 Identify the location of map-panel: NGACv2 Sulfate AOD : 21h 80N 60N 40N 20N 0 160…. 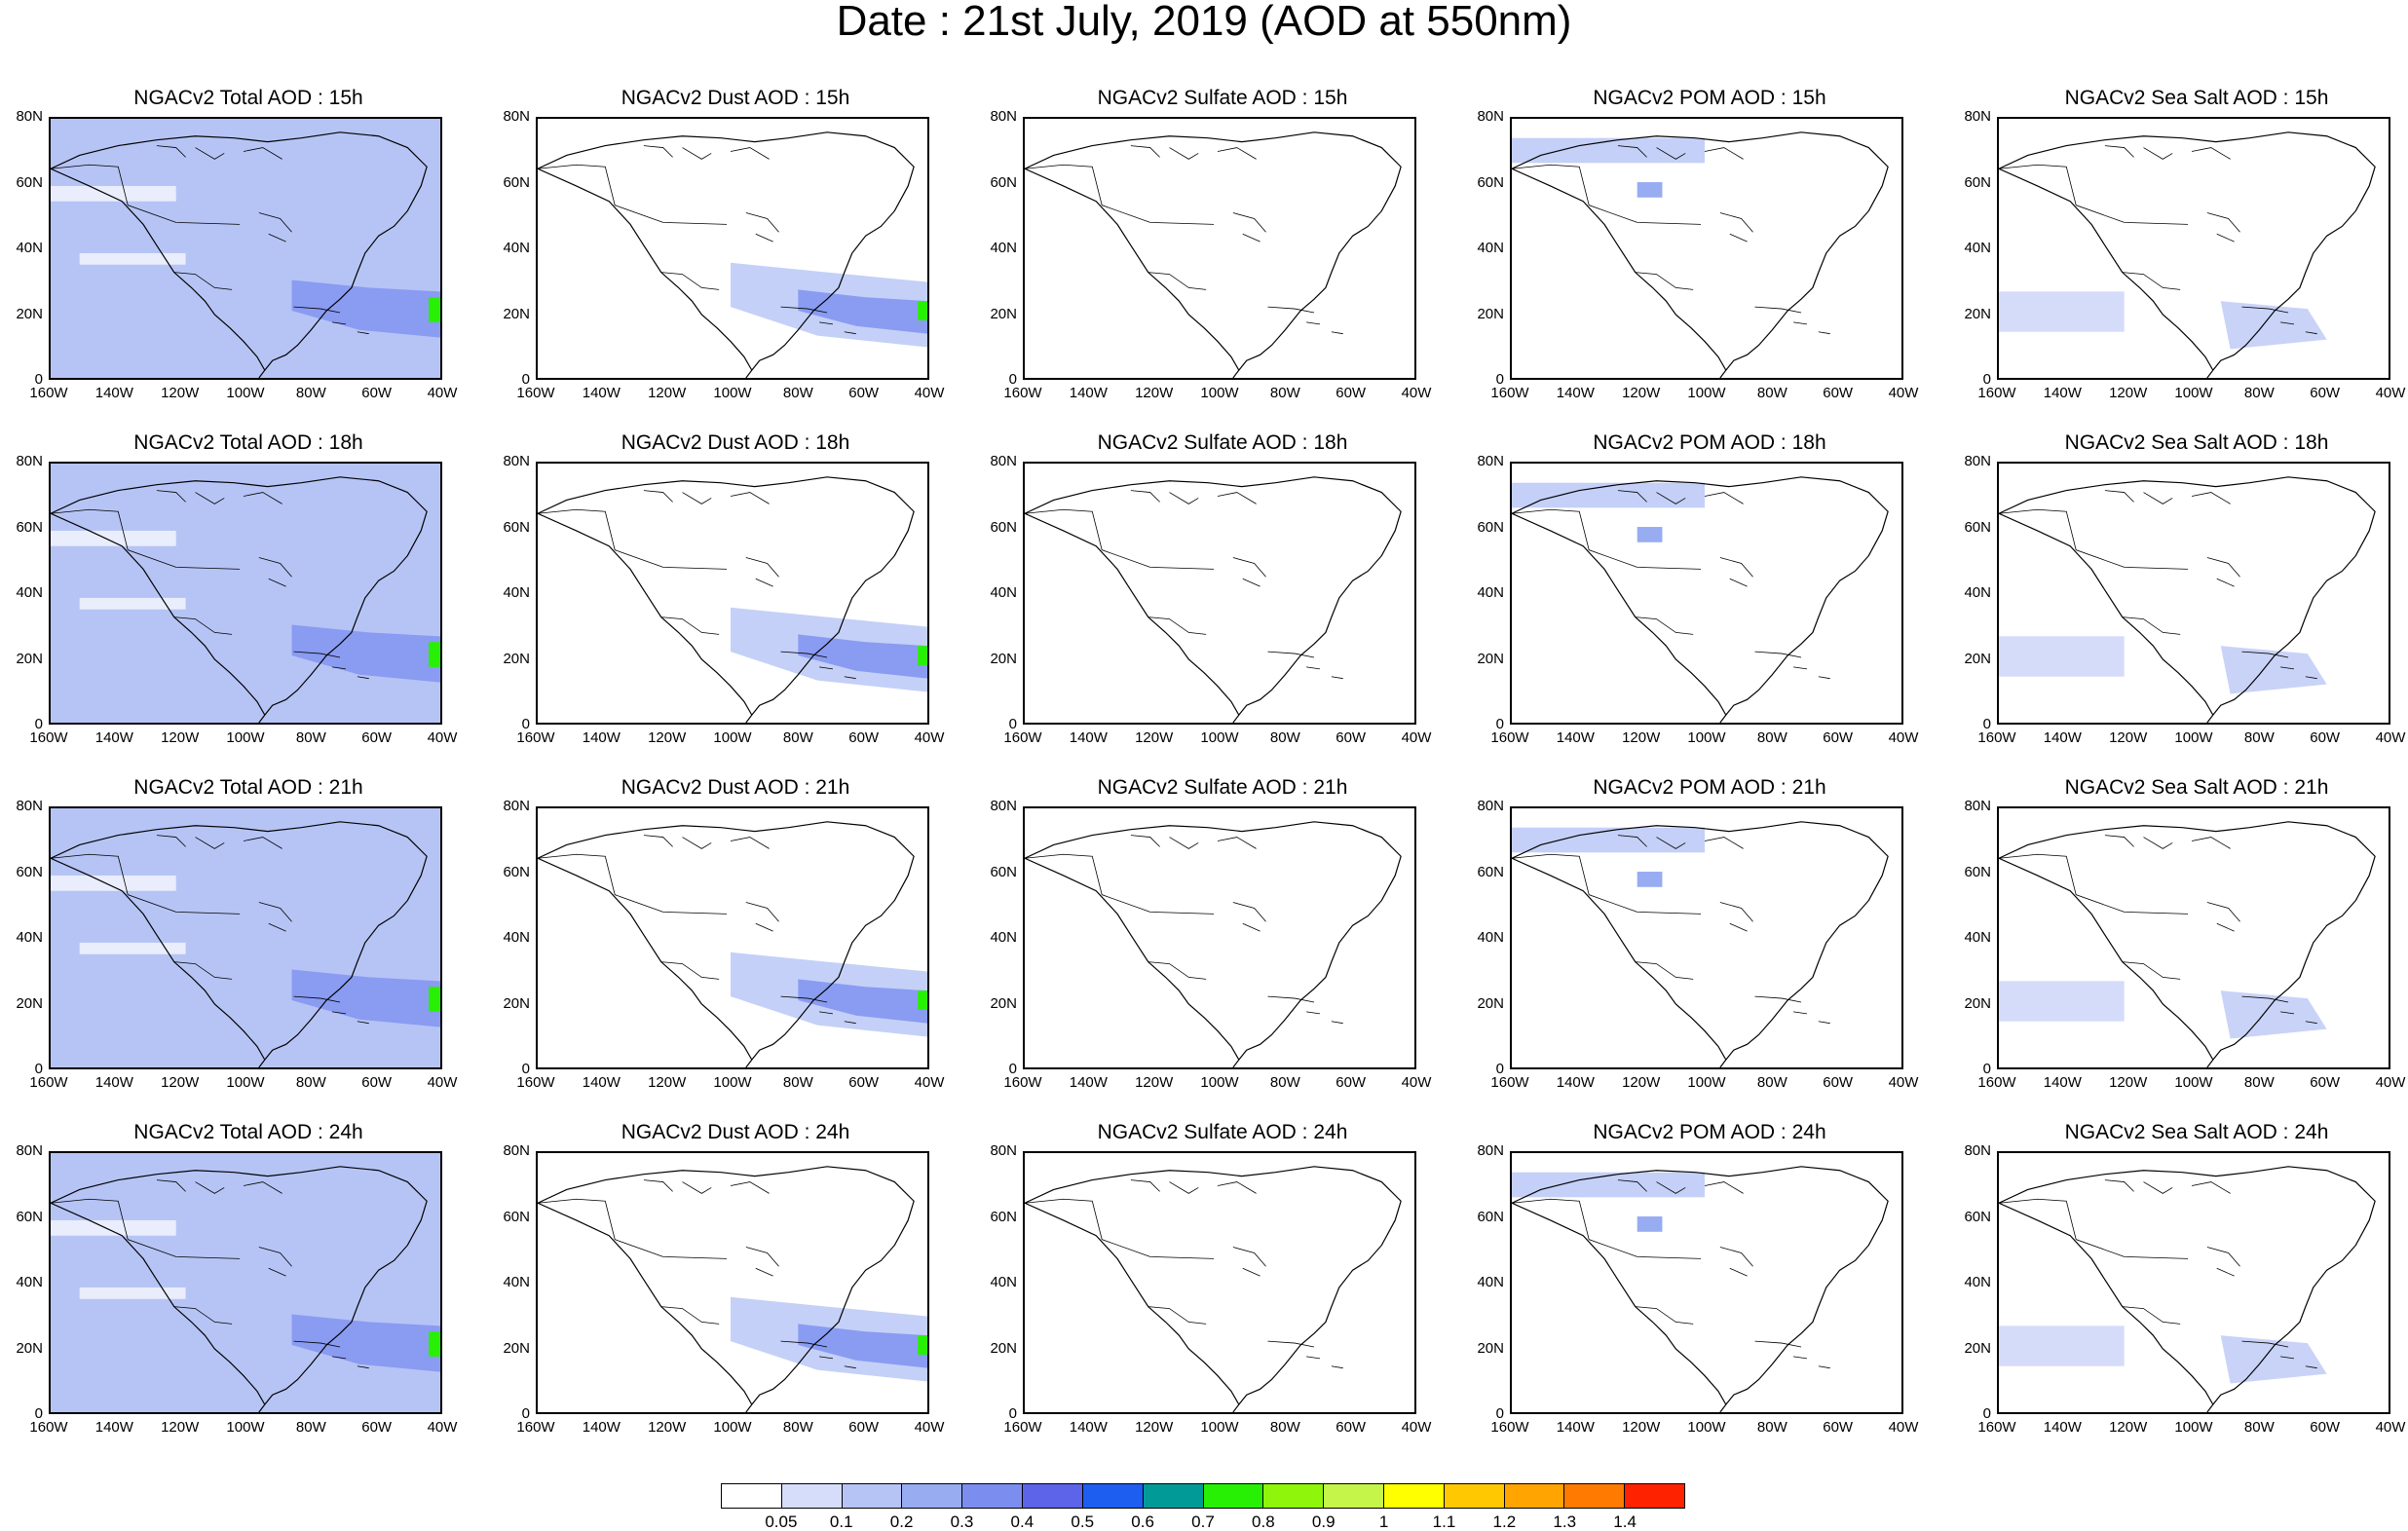
(1222, 945).